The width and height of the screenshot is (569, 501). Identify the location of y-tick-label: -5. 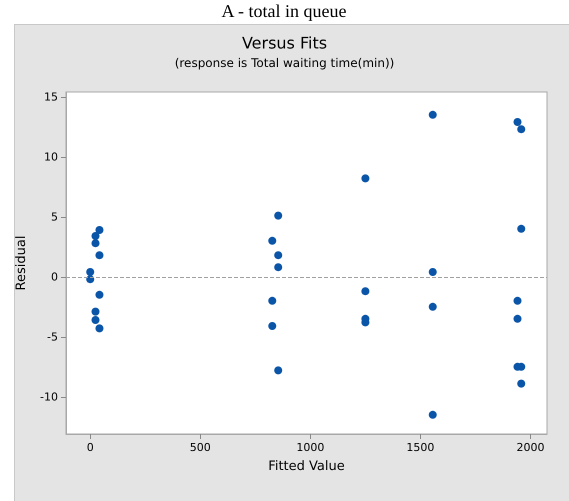
(52, 337).